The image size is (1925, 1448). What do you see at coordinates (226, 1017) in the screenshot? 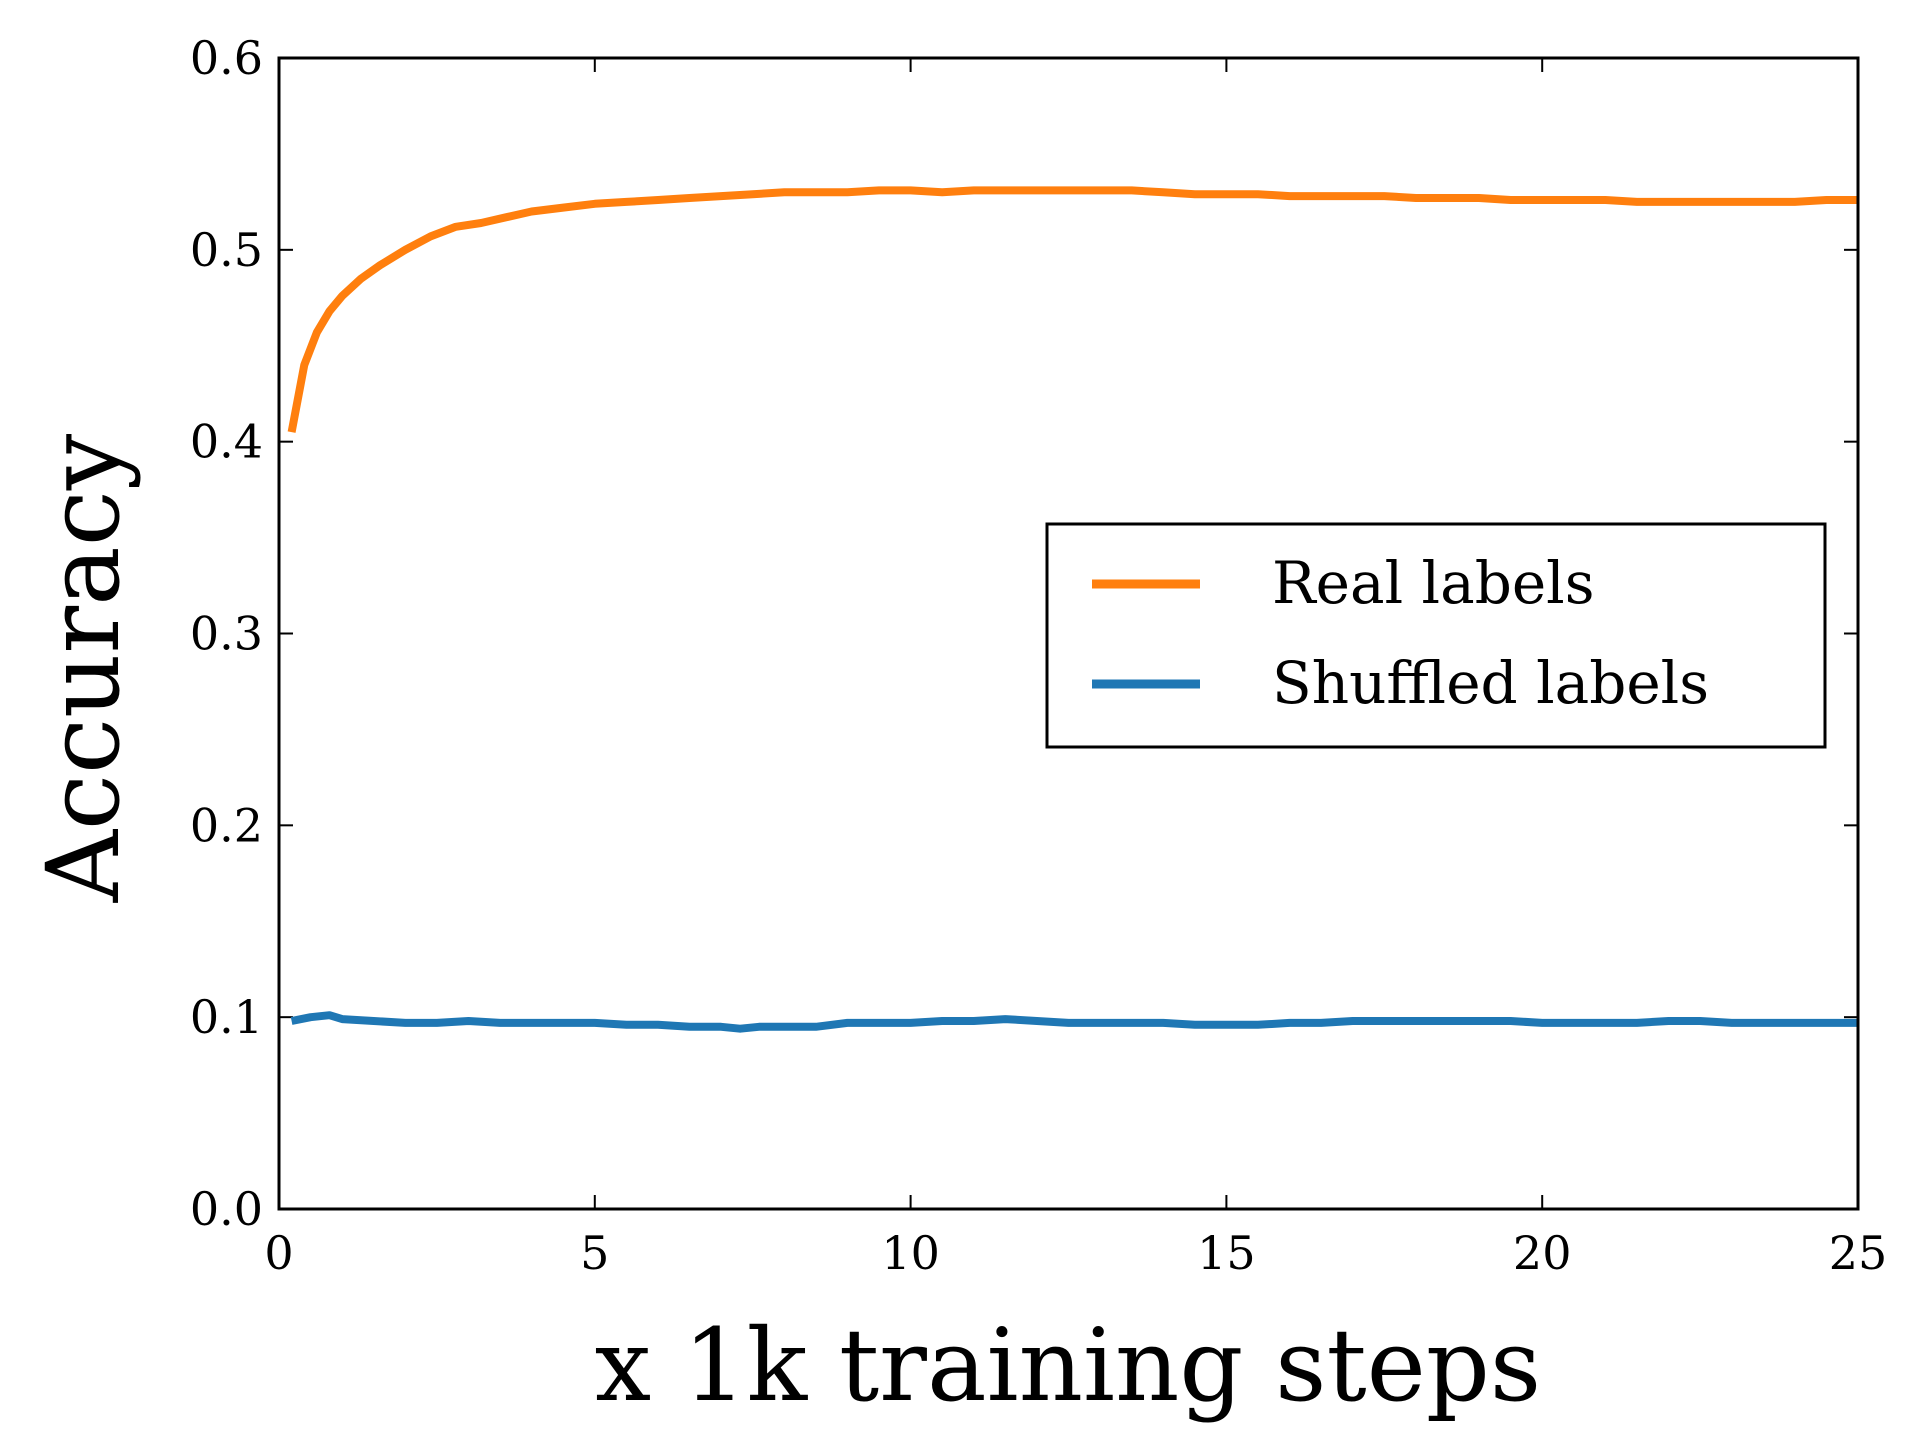
I see `y-tick-label: 0.1` at bounding box center [226, 1017].